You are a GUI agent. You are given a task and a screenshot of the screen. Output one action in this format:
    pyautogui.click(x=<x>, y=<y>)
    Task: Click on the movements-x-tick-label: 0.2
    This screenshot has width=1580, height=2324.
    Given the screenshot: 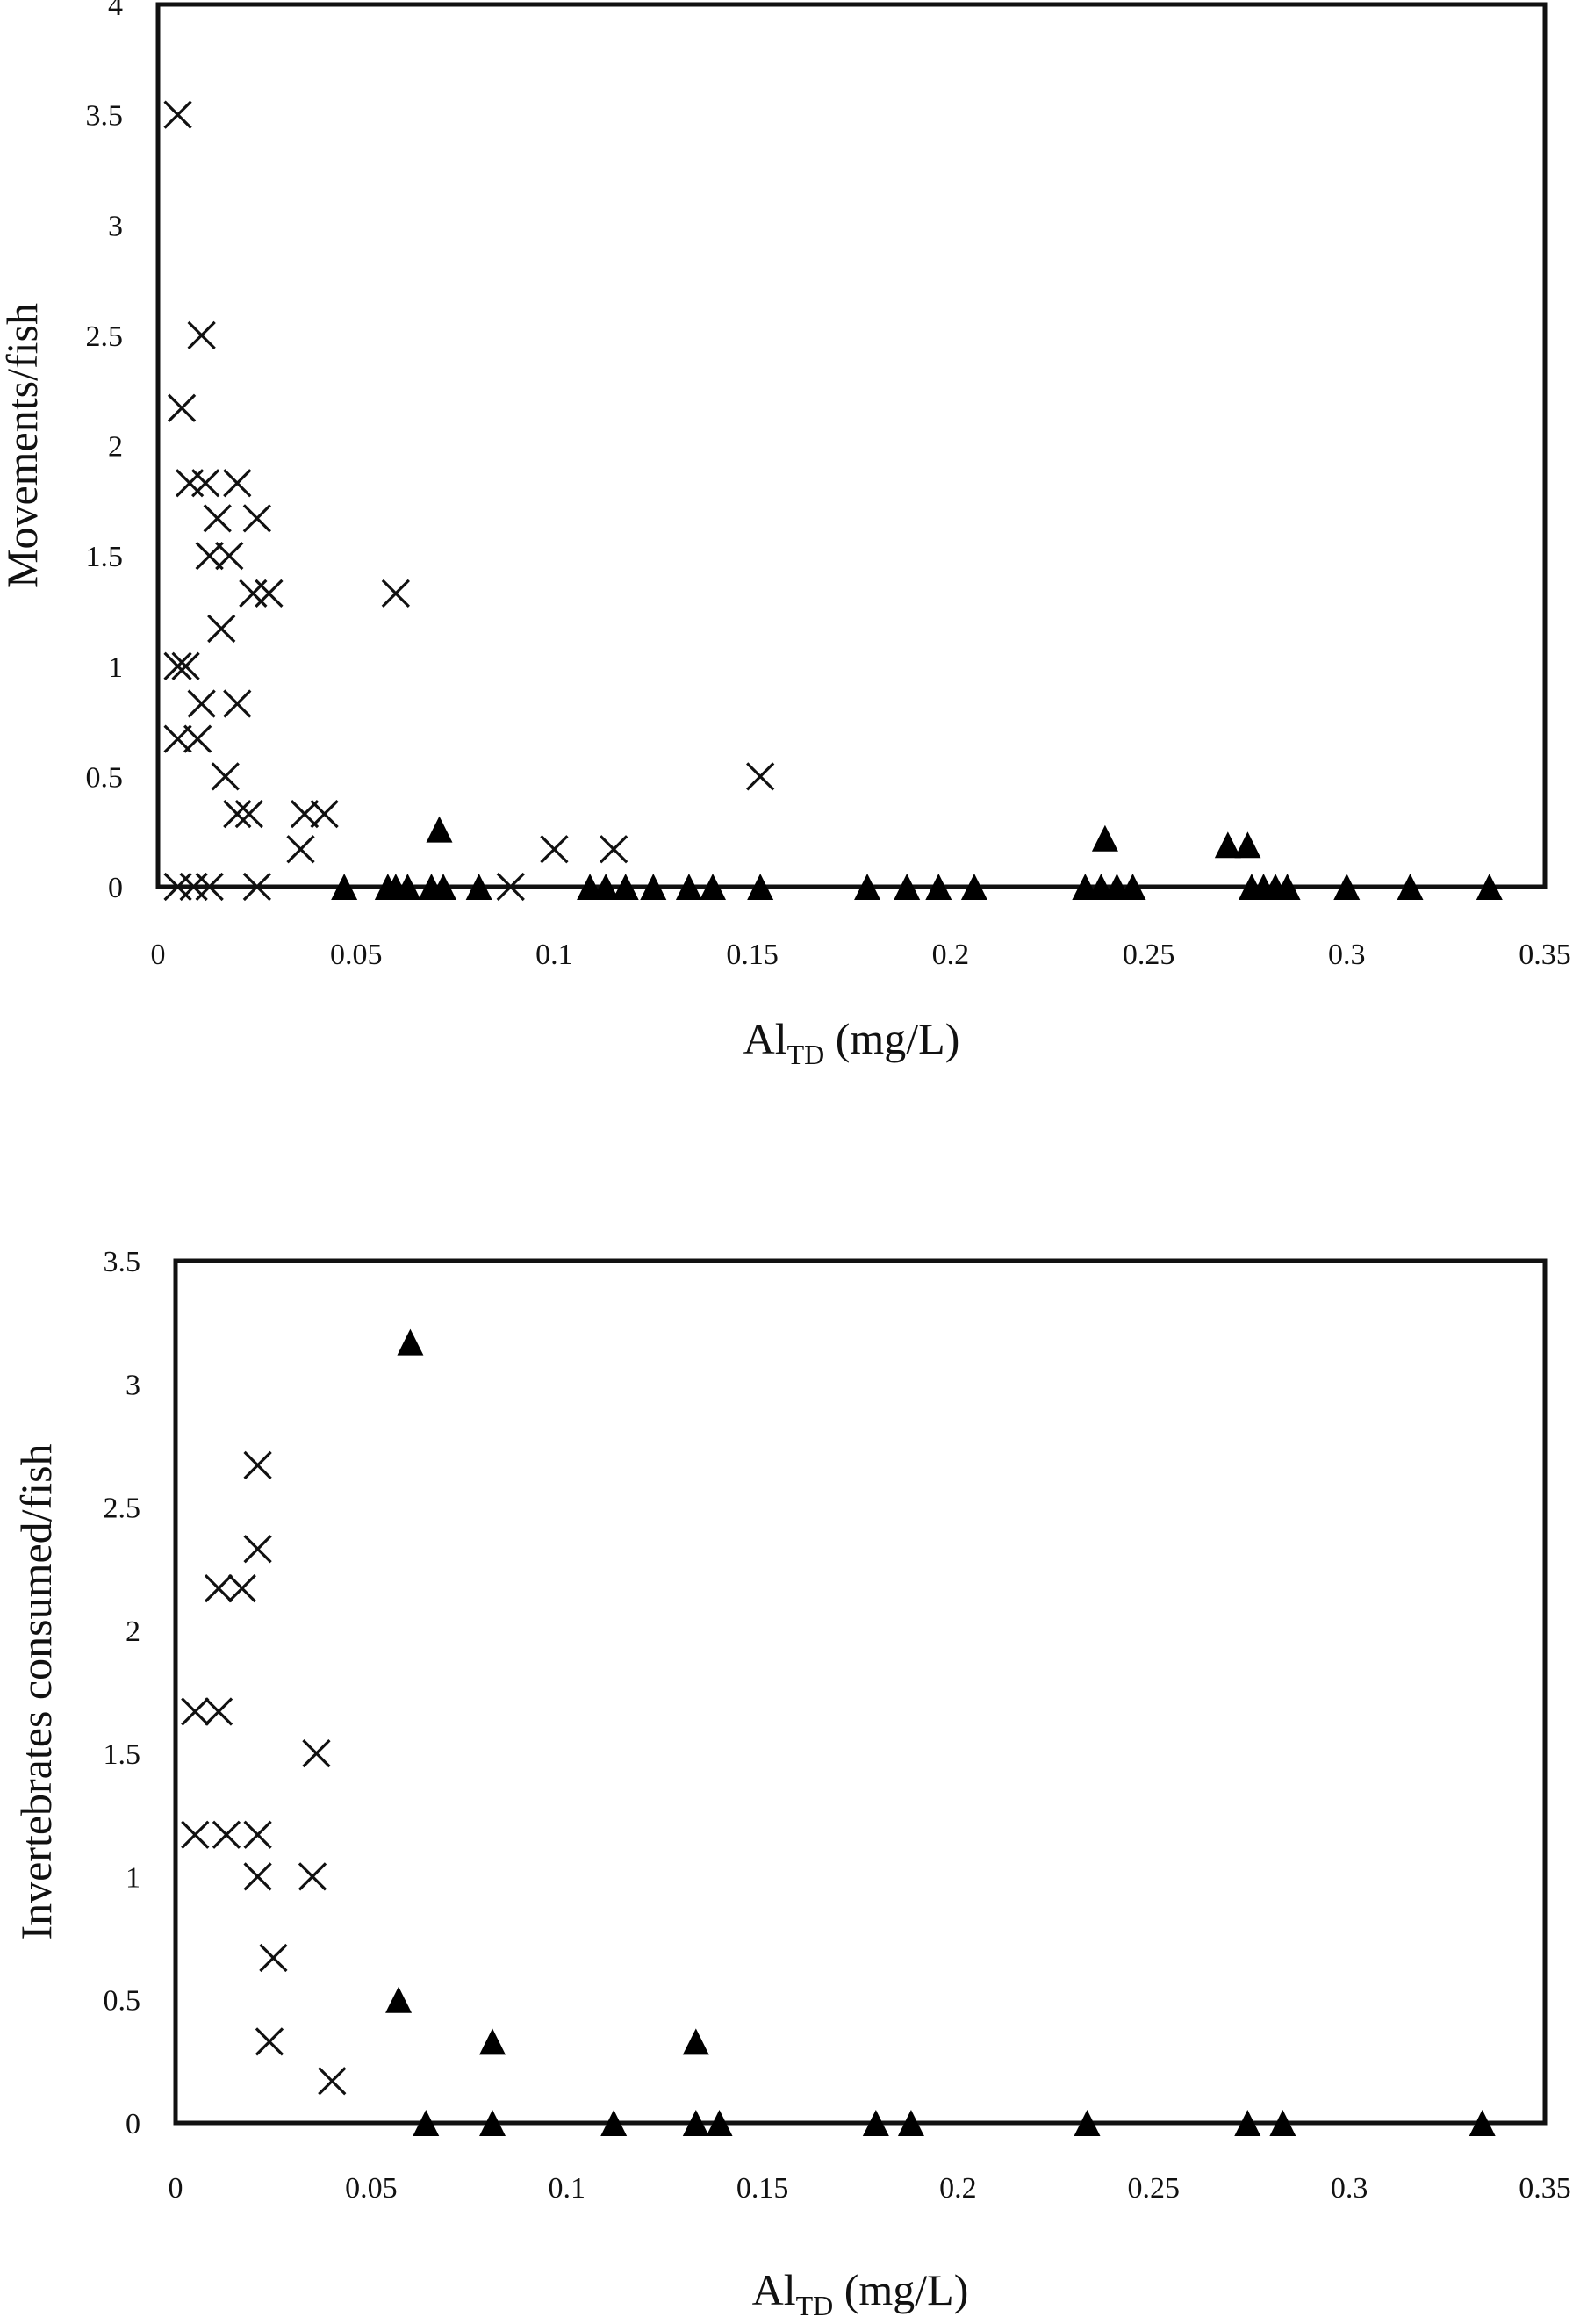 What is the action you would take?
    pyautogui.click(x=951, y=955)
    